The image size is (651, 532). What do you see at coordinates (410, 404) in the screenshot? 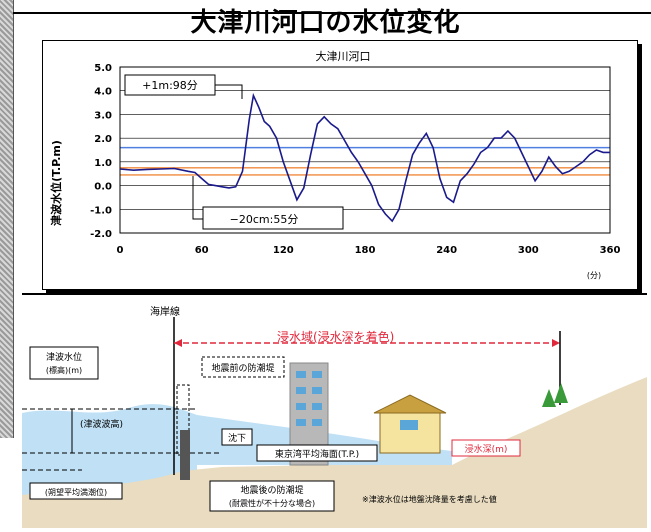
I see `house-roof` at bounding box center [410, 404].